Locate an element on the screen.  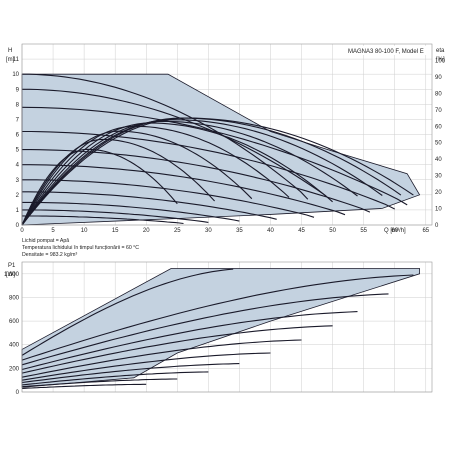
eta-tick-label: 100 is located at coordinates (440, 61).